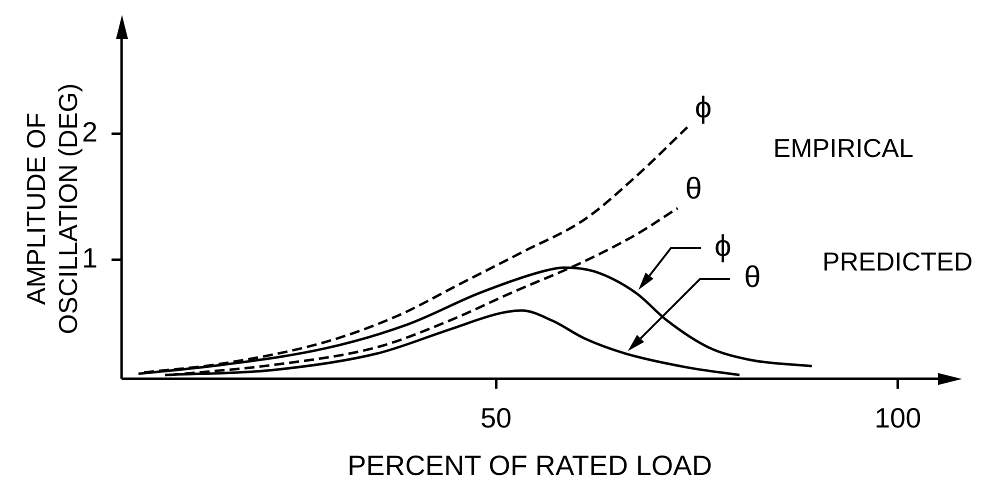 The width and height of the screenshot is (998, 497). What do you see at coordinates (843, 147) in the screenshot?
I see `annotation: EMPIRICAL` at bounding box center [843, 147].